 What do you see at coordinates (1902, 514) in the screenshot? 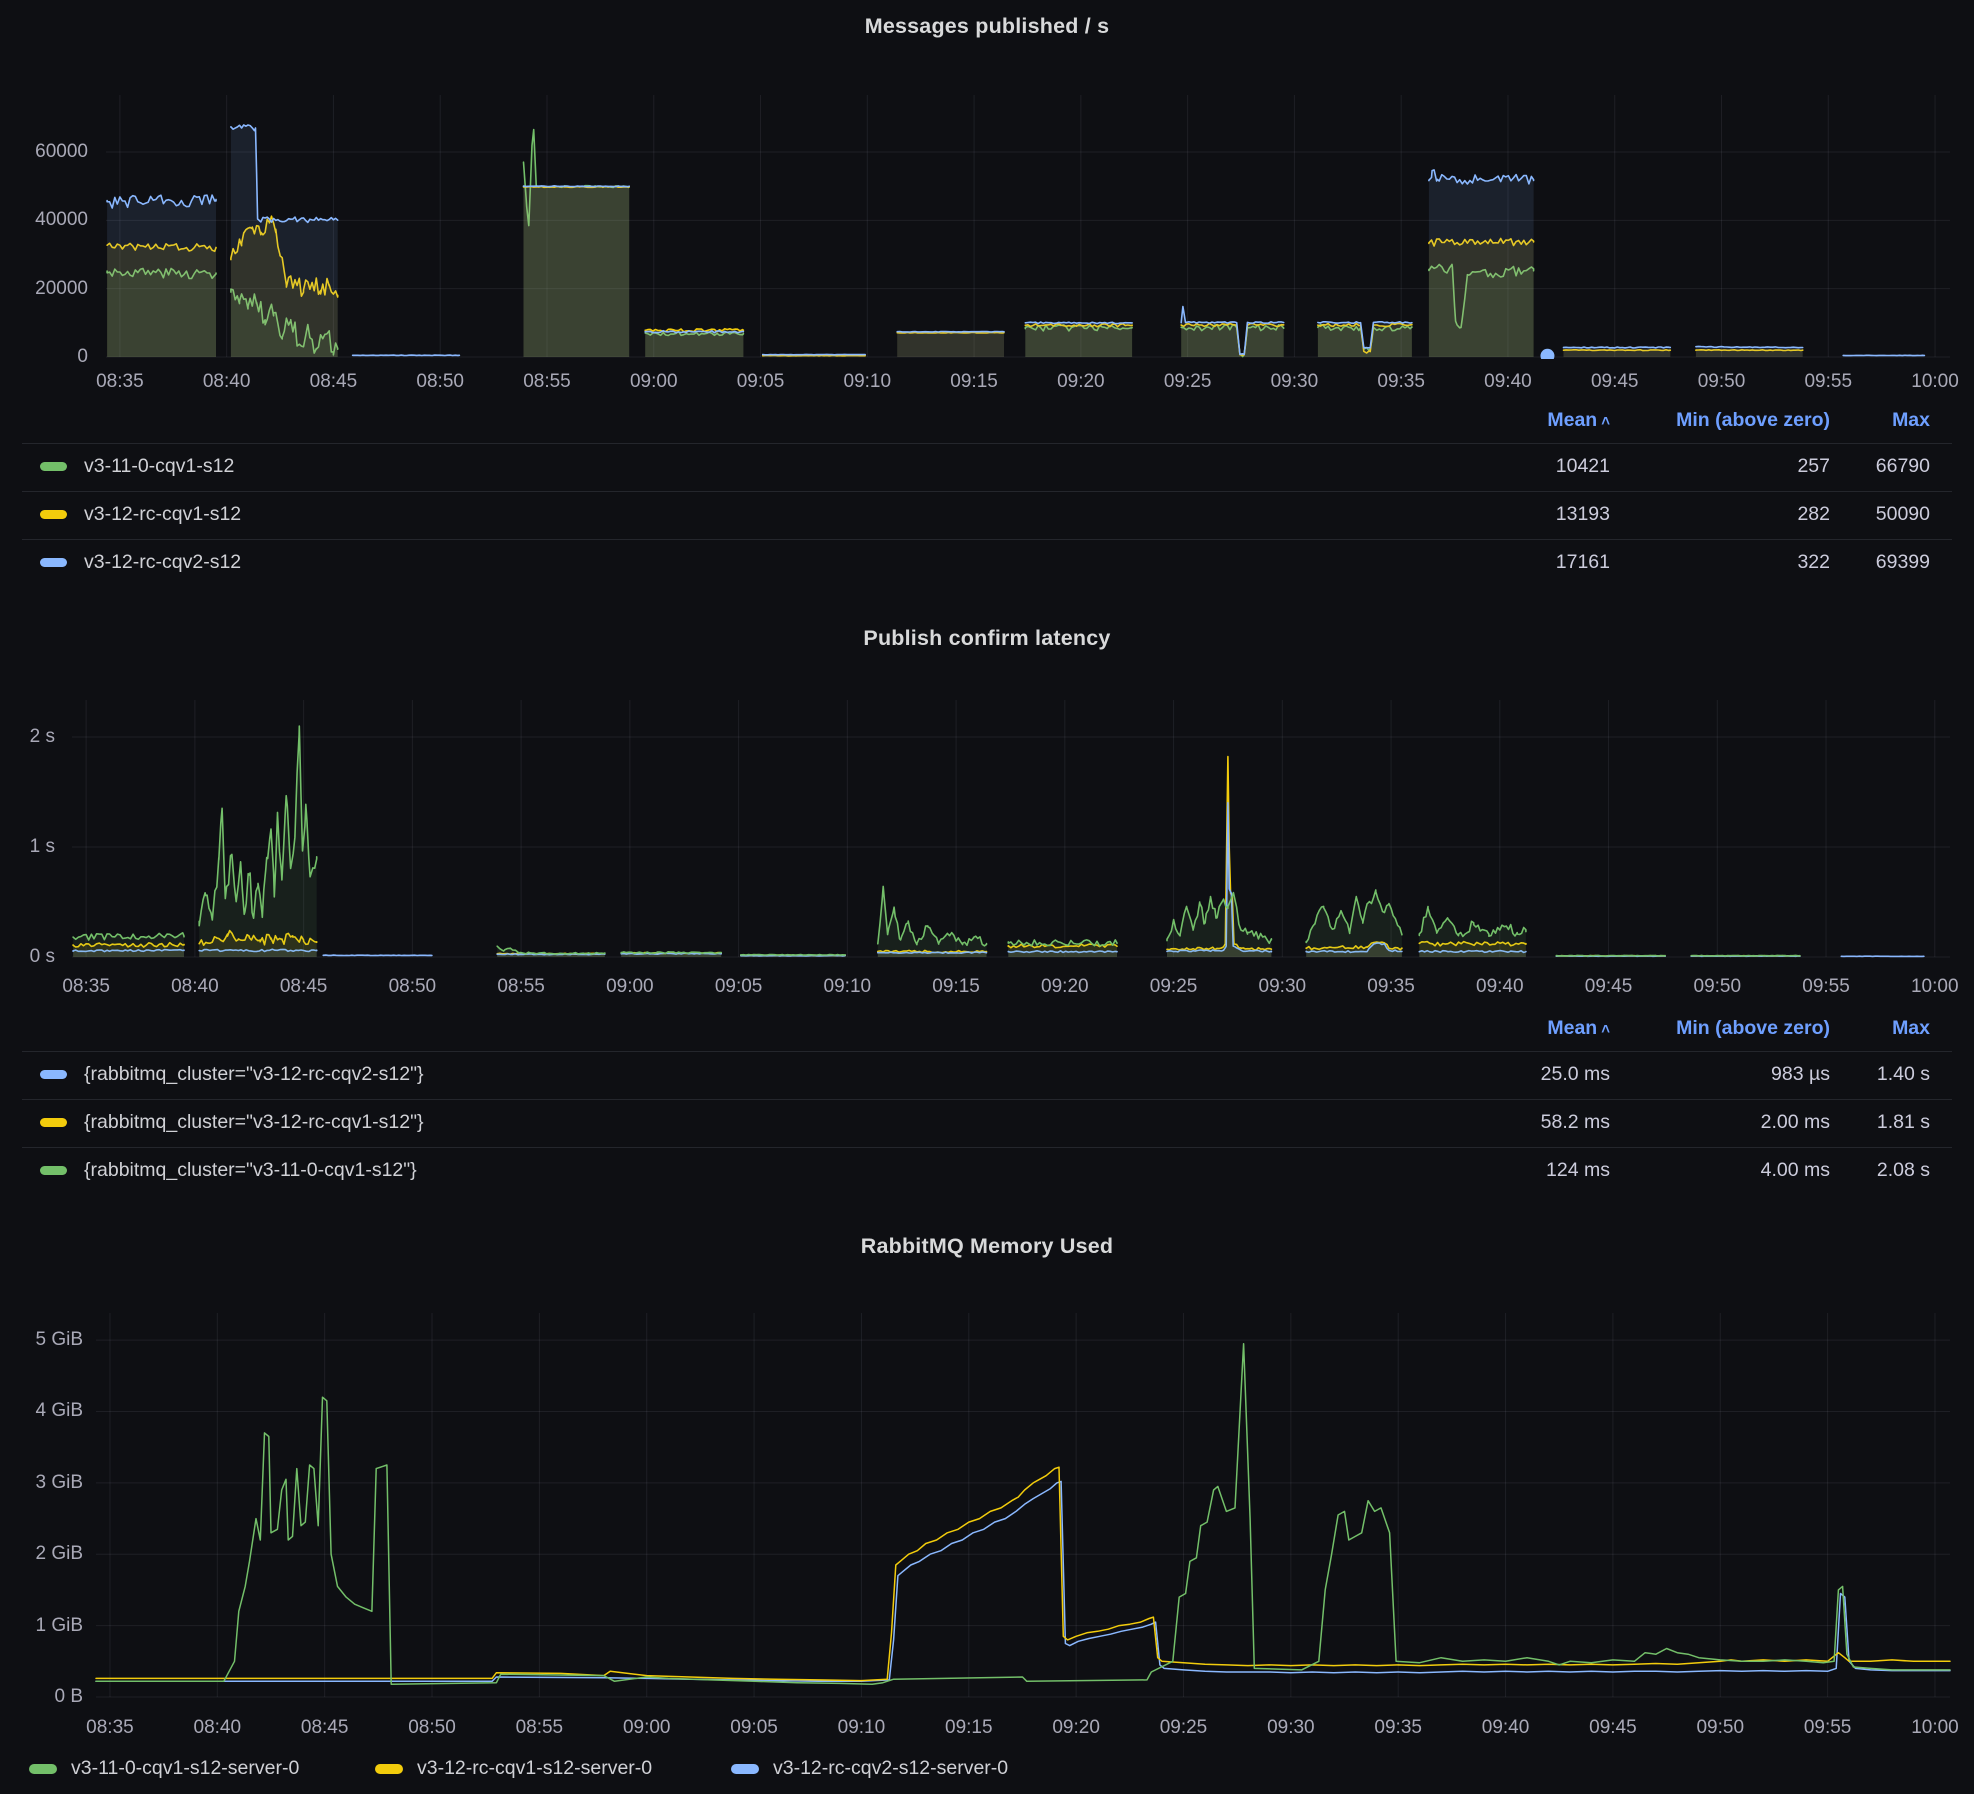
I see `legend-stat-value: 50090` at bounding box center [1902, 514].